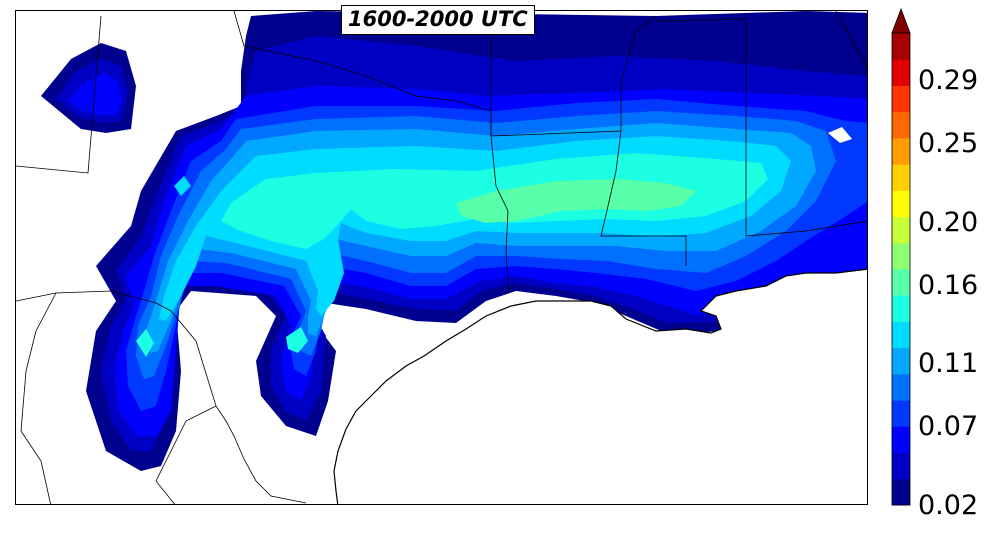 The height and width of the screenshot is (533, 990). What do you see at coordinates (840, 135) in the screenshot?
I see `contour-hole-east` at bounding box center [840, 135].